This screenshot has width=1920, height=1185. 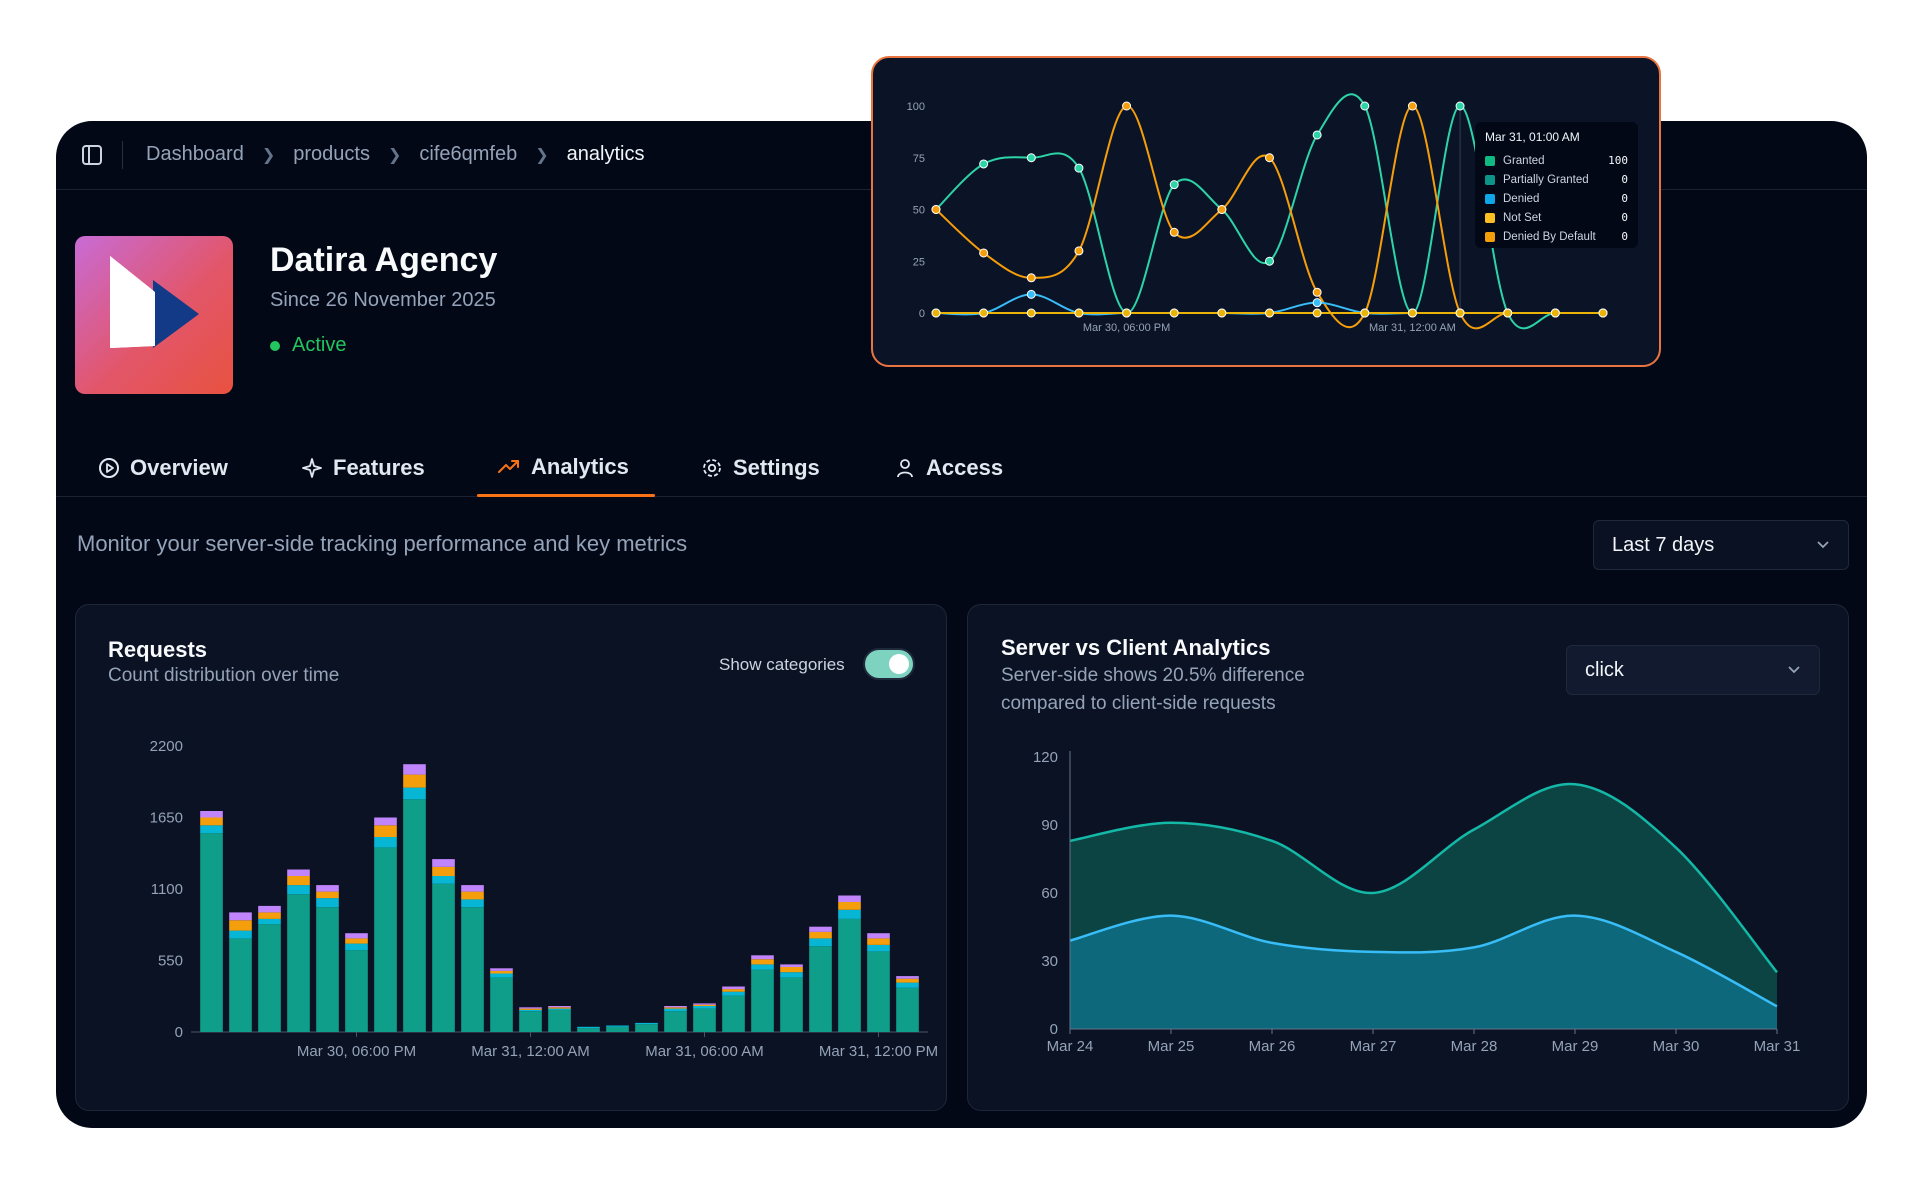 What do you see at coordinates (1070, 1046) in the screenshot?
I see `x-tick-label: Mar 24` at bounding box center [1070, 1046].